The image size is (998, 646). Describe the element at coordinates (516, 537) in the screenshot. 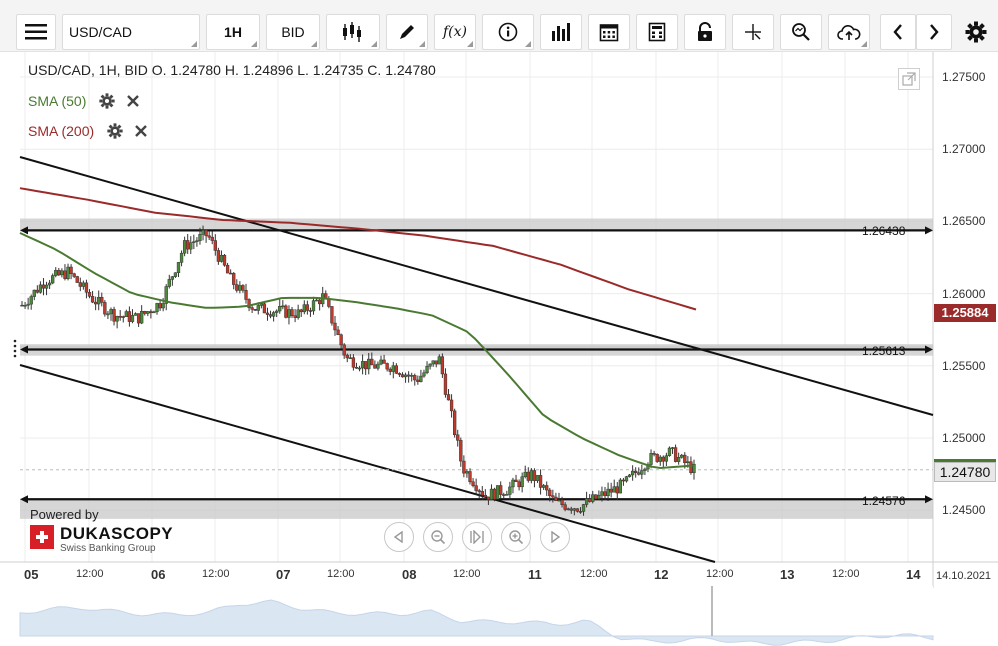

I see `zoom-in-button` at that location.